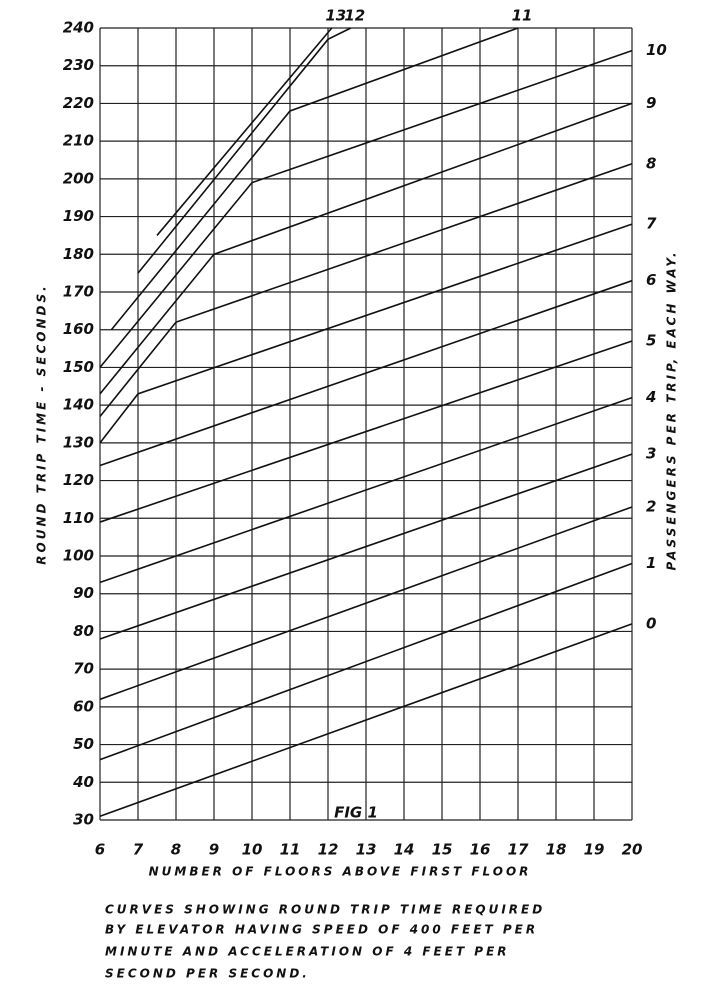 This screenshot has height=1000, width=717. What do you see at coordinates (480, 850) in the screenshot?
I see `x-tick-label: 16` at bounding box center [480, 850].